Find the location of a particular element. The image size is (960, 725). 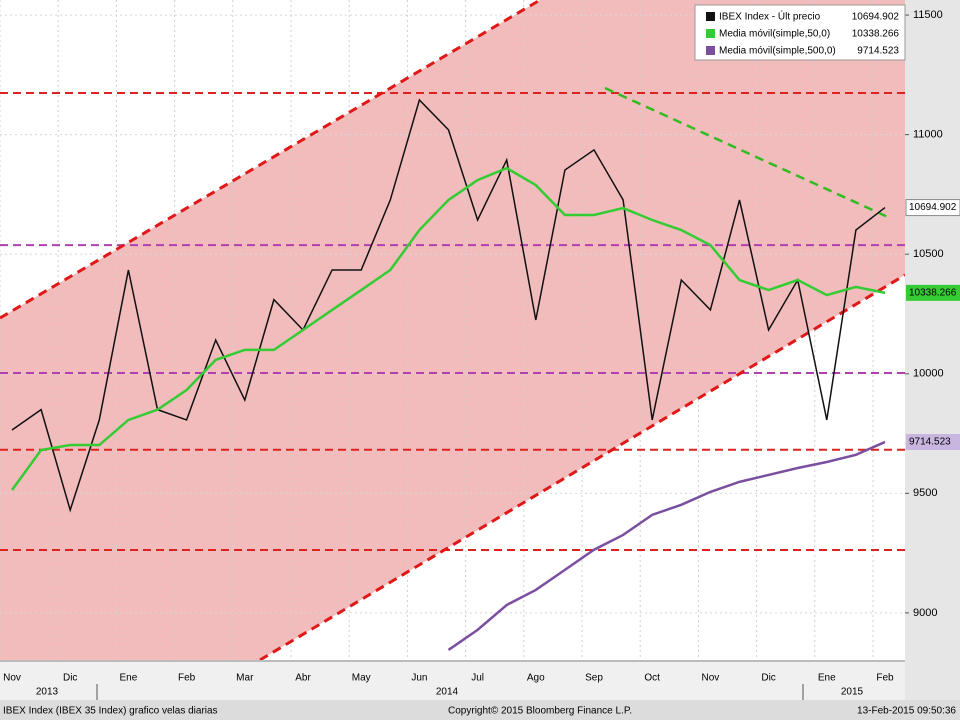

last-value-label: 10694.902 is located at coordinates (933, 207).